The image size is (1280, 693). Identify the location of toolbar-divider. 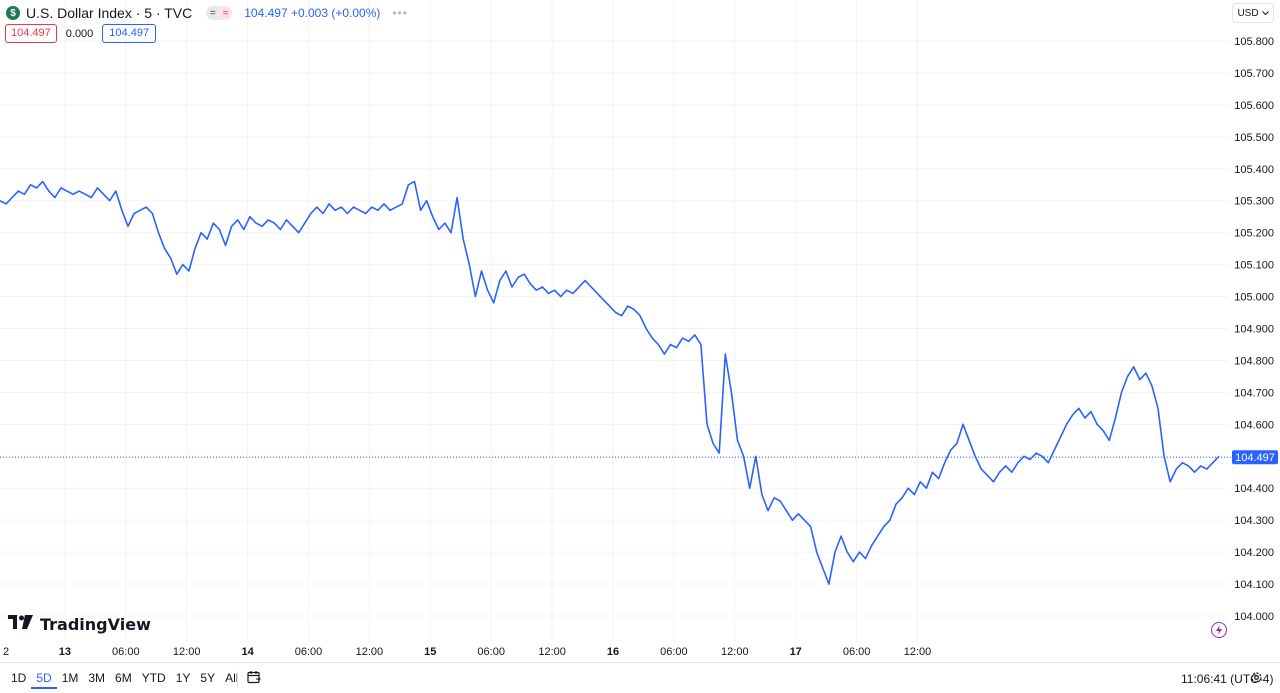
(237, 679).